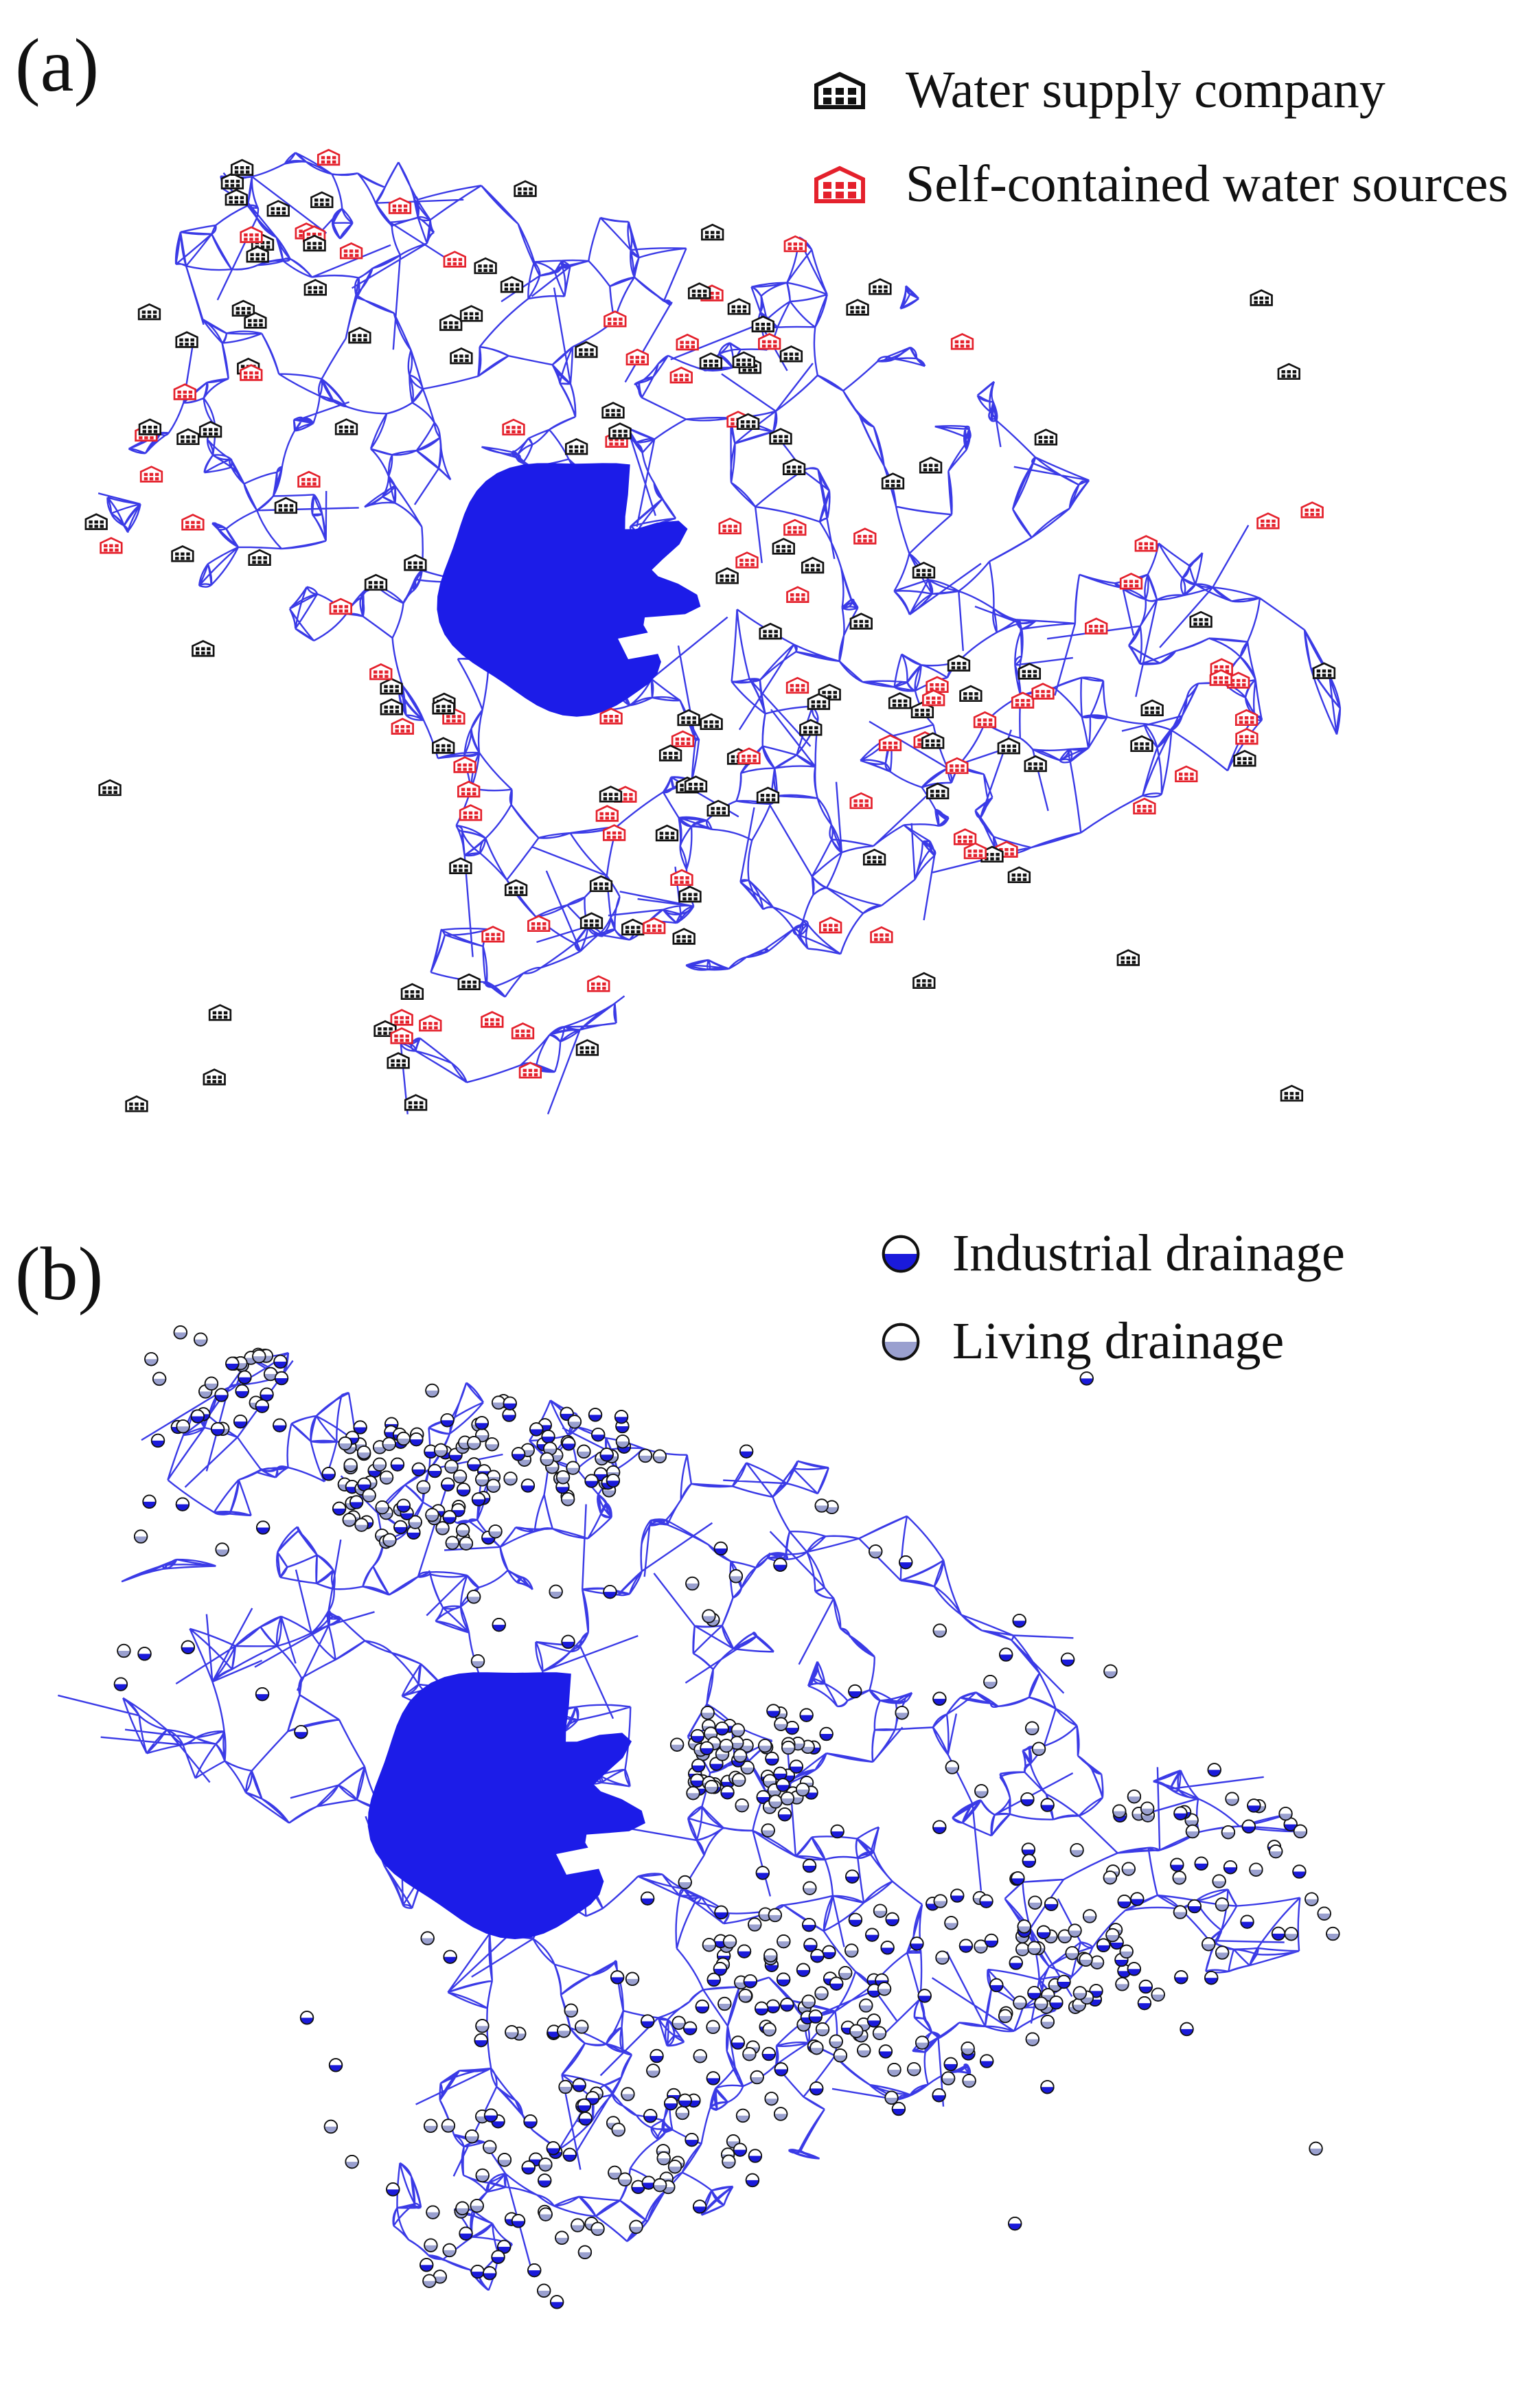 This screenshot has width=1540, height=2400. I want to click on legend-label-living-drainage: Living drainage, so click(1118, 1341).